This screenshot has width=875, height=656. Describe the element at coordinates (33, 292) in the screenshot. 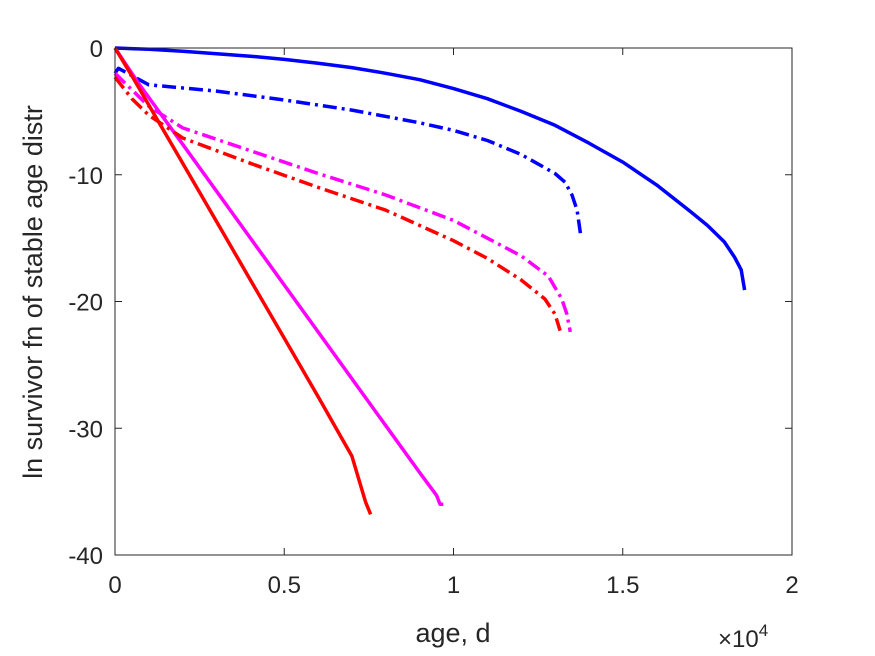

I see `y-axis-label: ln survivor fn of stable age distr` at that location.